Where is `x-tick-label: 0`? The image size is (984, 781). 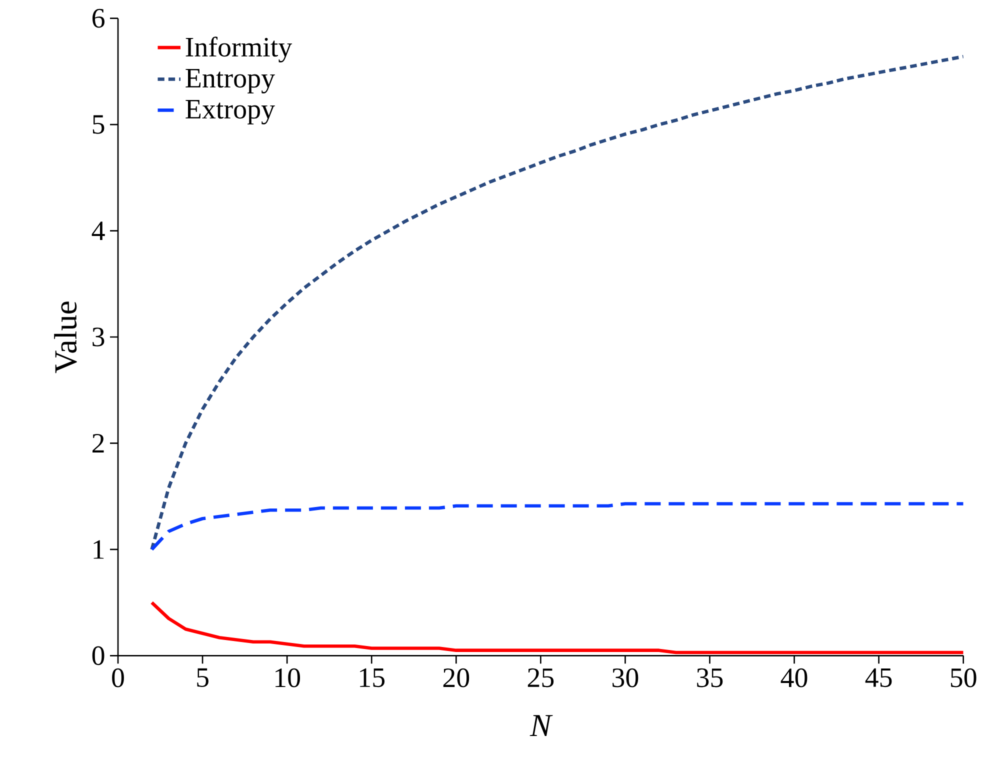 x-tick-label: 0 is located at coordinates (118, 678).